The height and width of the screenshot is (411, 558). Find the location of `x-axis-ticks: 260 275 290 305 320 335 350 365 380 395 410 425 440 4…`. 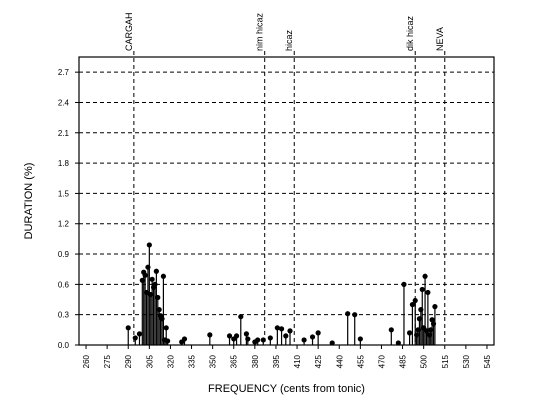

x-axis-ticks: 260 275 290 305 320 335 350 365 380 395 410 425 440 4… is located at coordinates (287, 356).